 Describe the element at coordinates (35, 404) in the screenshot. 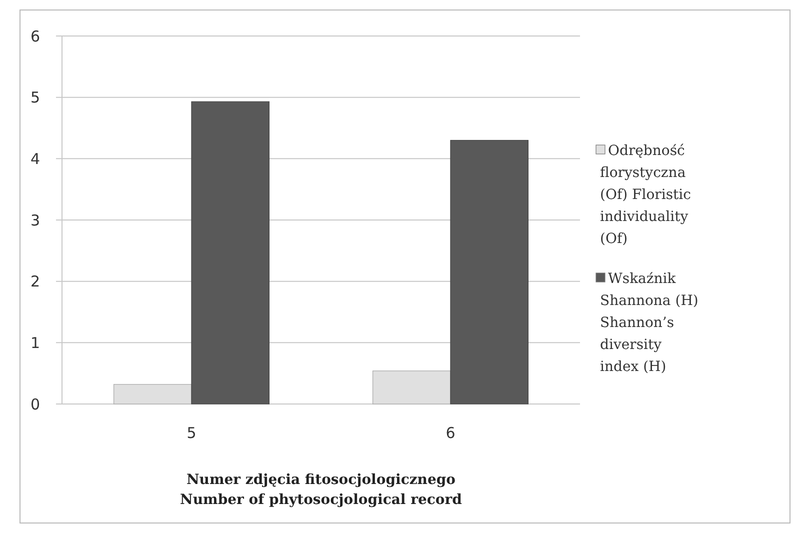

I see `y-tick-label: 0` at that location.